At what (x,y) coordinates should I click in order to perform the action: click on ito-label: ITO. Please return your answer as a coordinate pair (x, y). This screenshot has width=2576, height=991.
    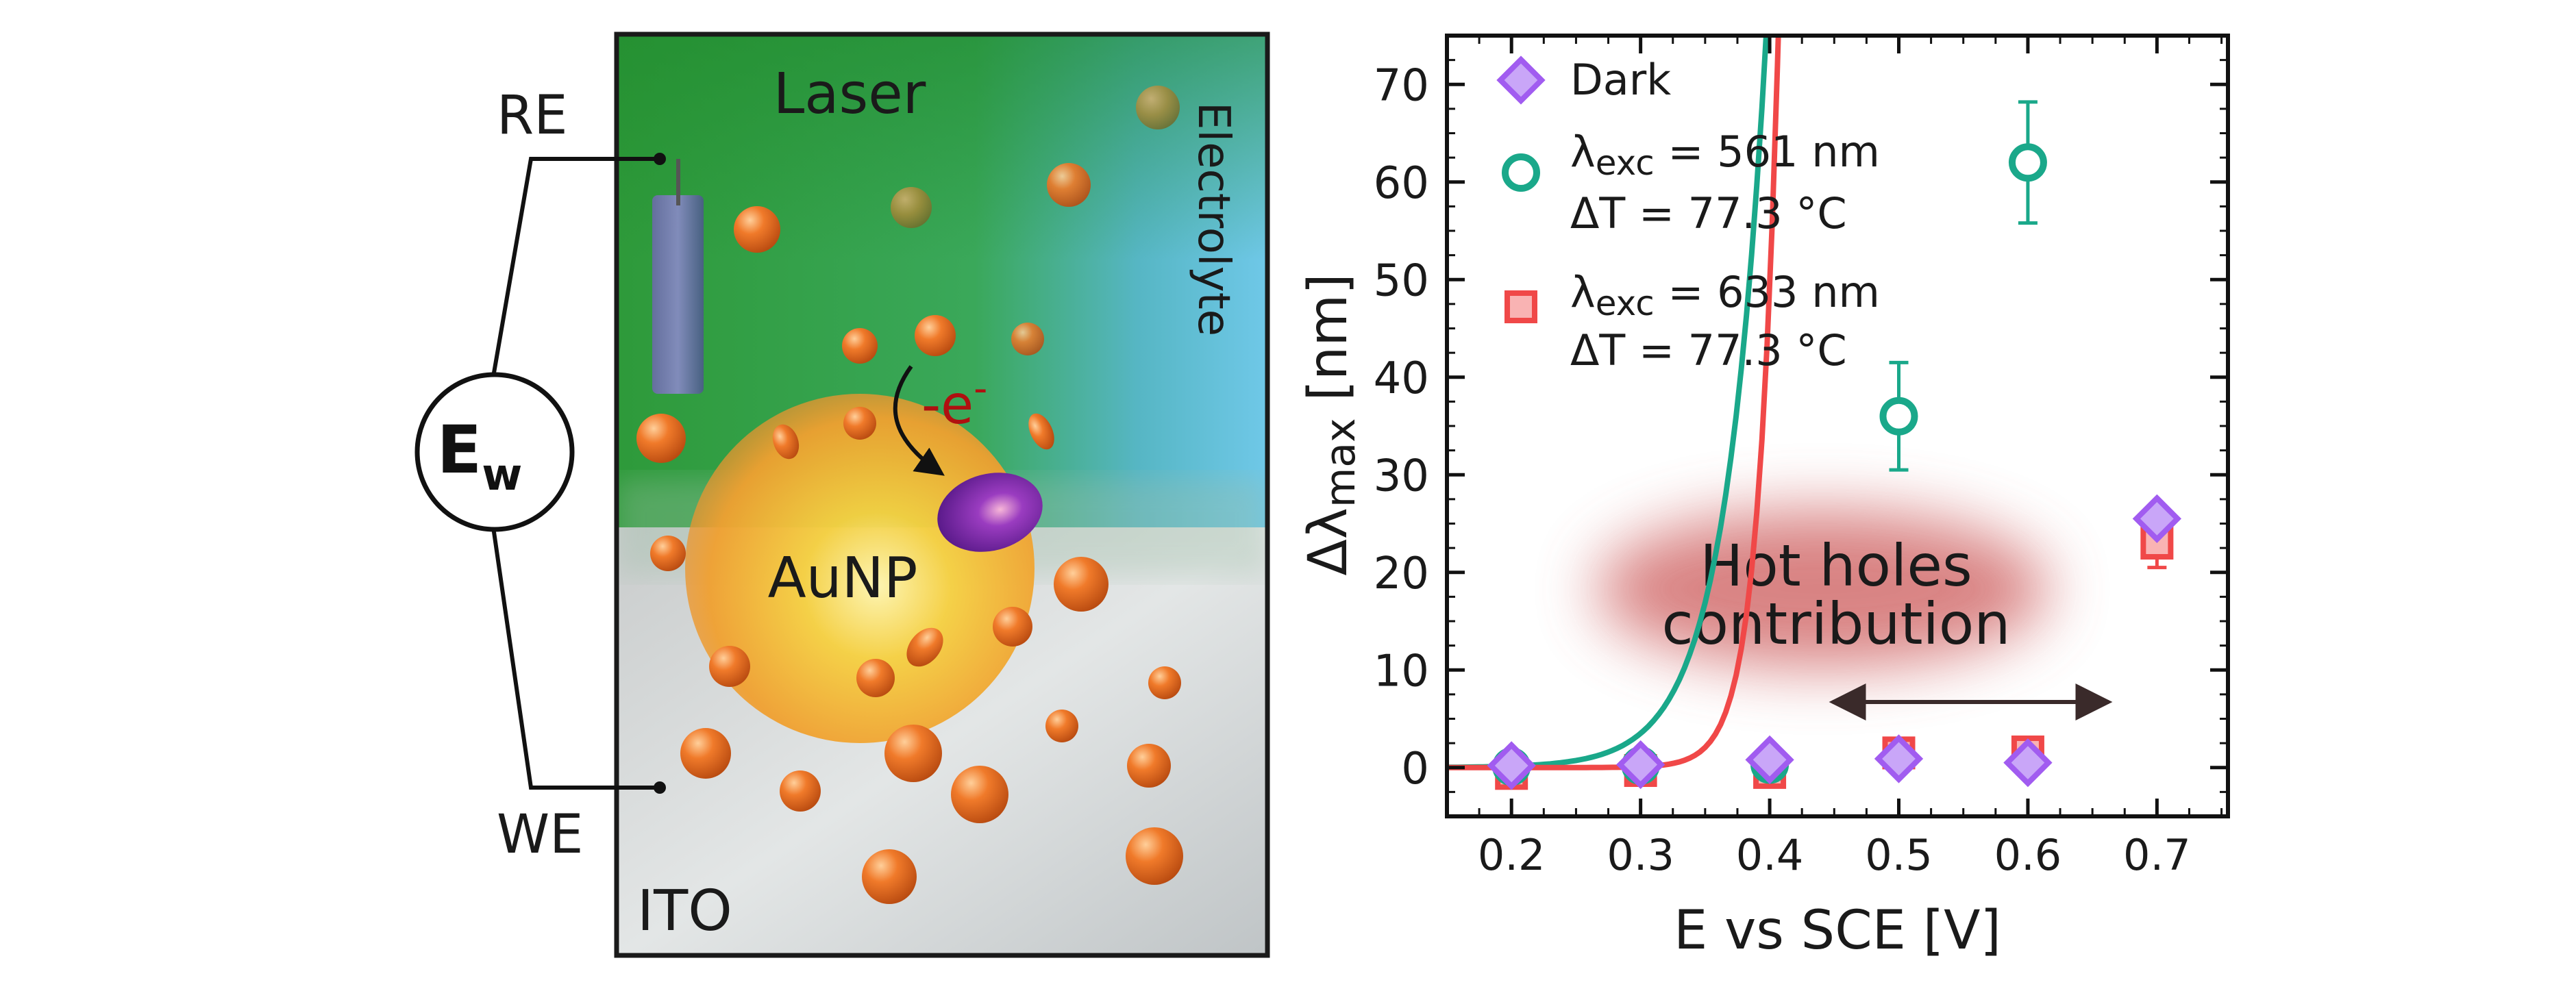
    Looking at the image, I should click on (684, 911).